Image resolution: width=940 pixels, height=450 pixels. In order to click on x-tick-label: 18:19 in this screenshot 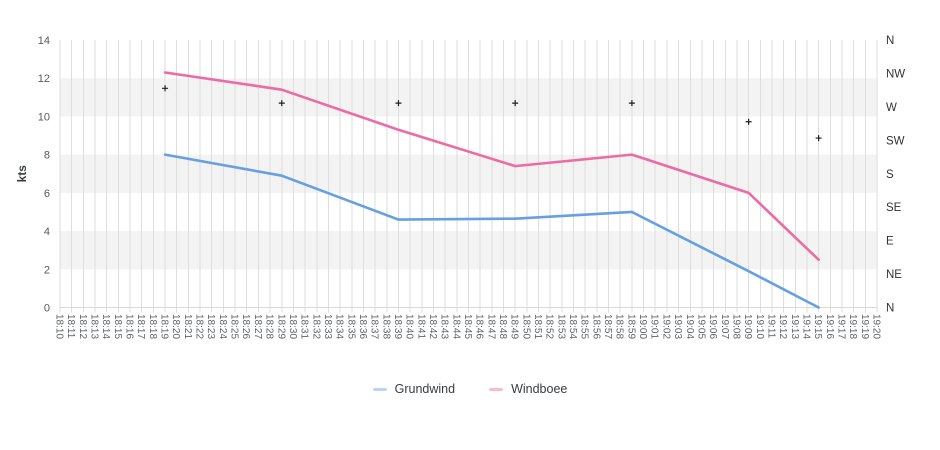, I will do `click(164, 326)`.